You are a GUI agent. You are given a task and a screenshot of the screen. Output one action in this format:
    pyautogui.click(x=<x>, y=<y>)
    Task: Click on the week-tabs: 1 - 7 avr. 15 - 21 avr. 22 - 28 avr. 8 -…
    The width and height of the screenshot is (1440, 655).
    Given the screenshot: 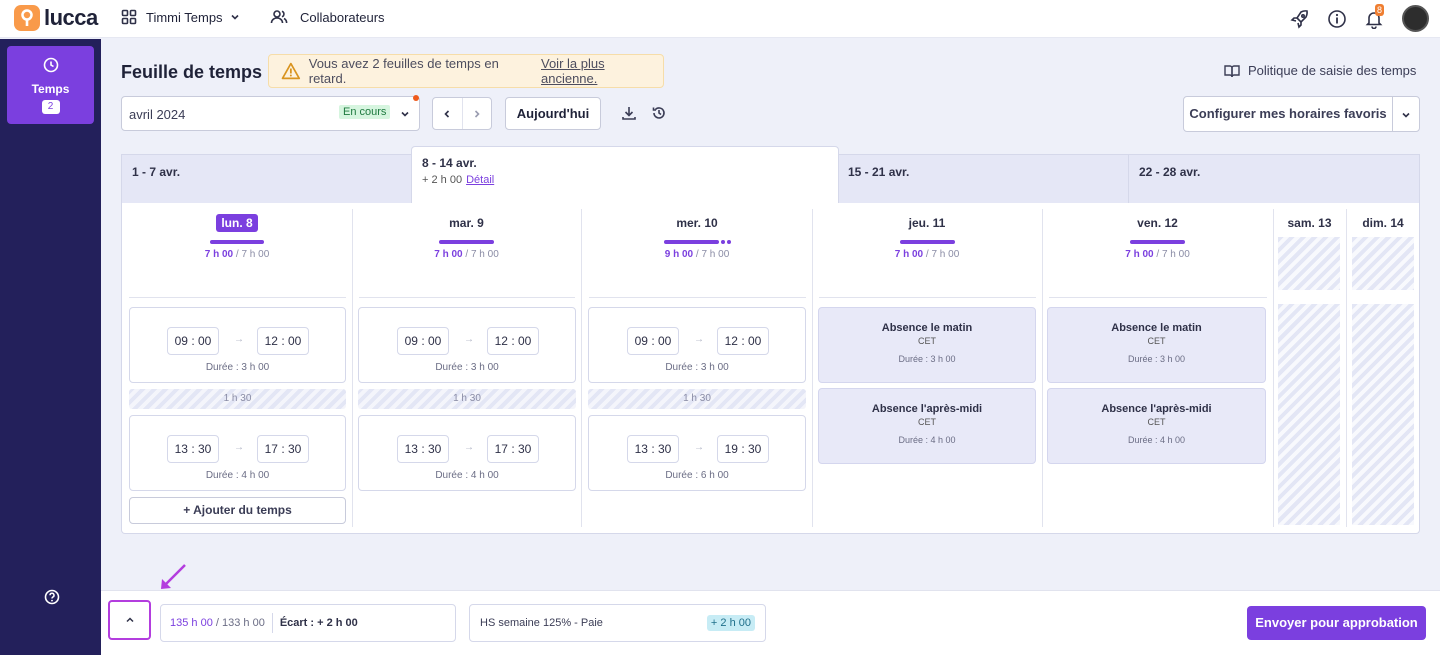 What is the action you would take?
    pyautogui.click(x=770, y=175)
    